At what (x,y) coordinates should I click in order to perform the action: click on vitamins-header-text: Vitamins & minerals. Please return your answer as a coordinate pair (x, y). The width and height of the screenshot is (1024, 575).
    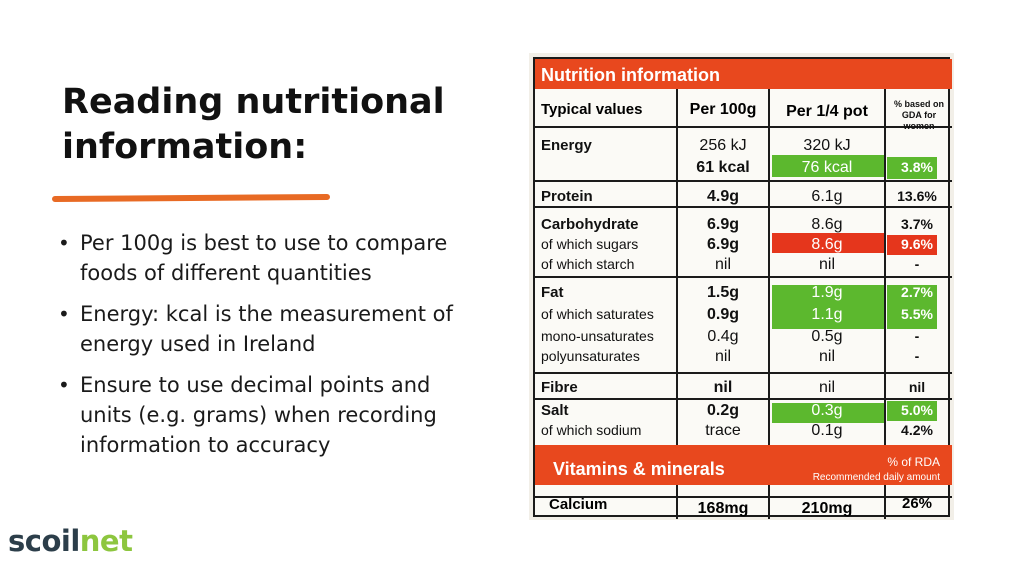
    Looking at the image, I should click on (639, 469).